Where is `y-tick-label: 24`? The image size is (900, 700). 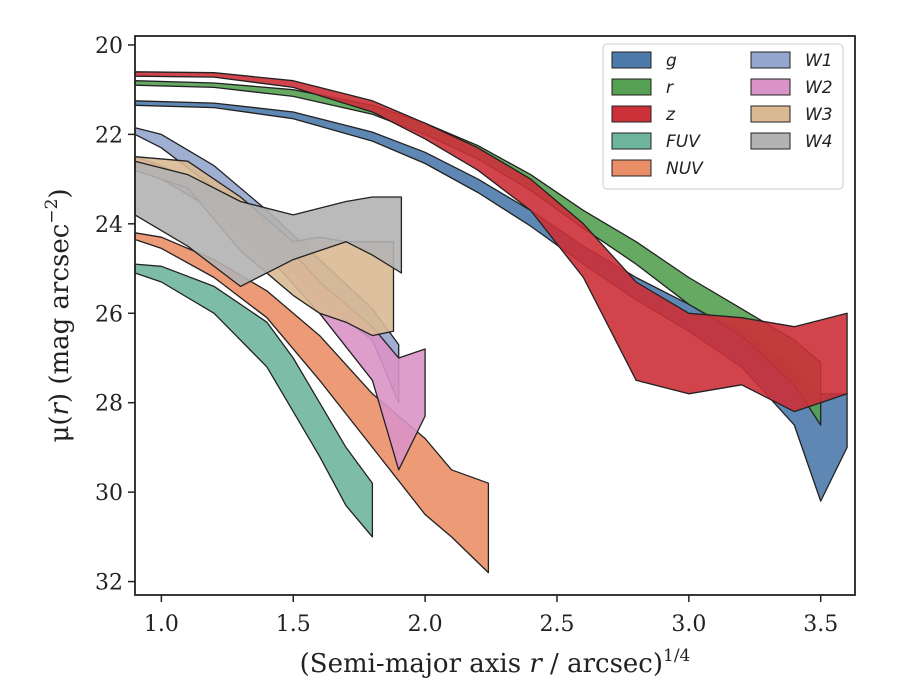
y-tick-label: 24 is located at coordinates (109, 225).